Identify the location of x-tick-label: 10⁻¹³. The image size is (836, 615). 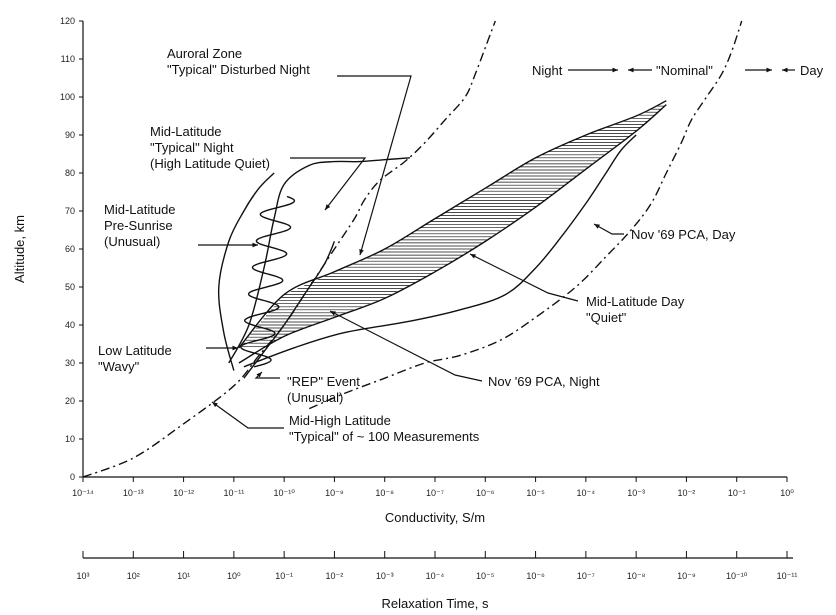
(133, 493).